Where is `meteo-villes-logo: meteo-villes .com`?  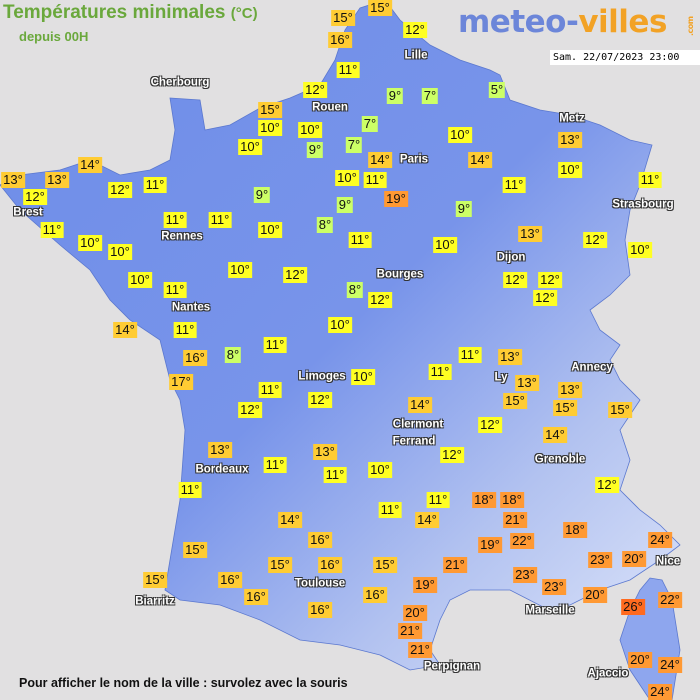
meteo-villes-logo: meteo-villes .com is located at coordinates (576, 22).